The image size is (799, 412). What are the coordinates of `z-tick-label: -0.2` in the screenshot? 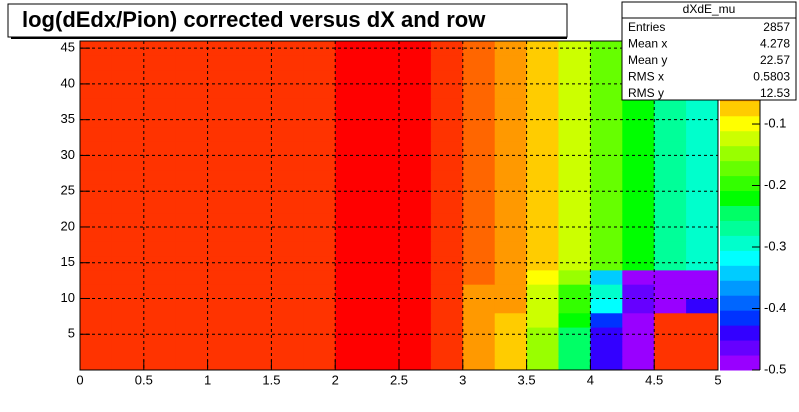 It's located at (775, 184).